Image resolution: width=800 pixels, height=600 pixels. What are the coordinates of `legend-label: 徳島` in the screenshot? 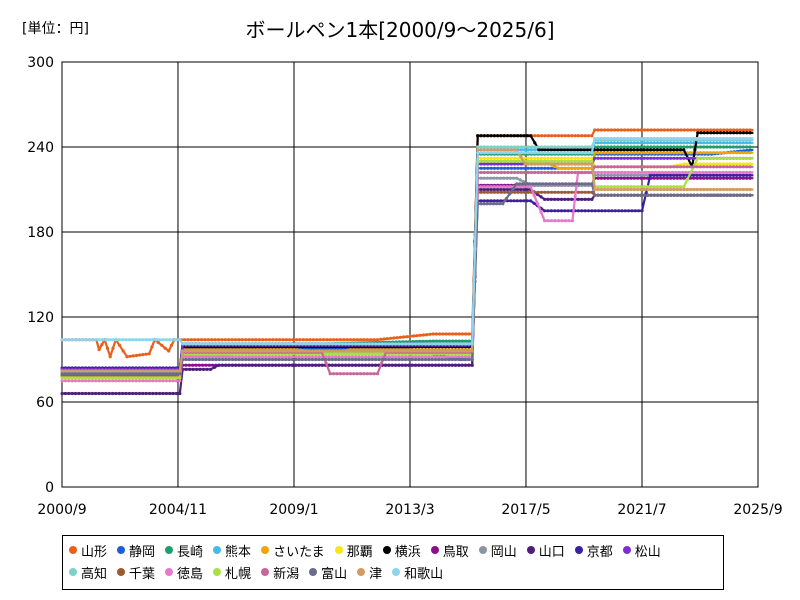 It's located at (190, 574).